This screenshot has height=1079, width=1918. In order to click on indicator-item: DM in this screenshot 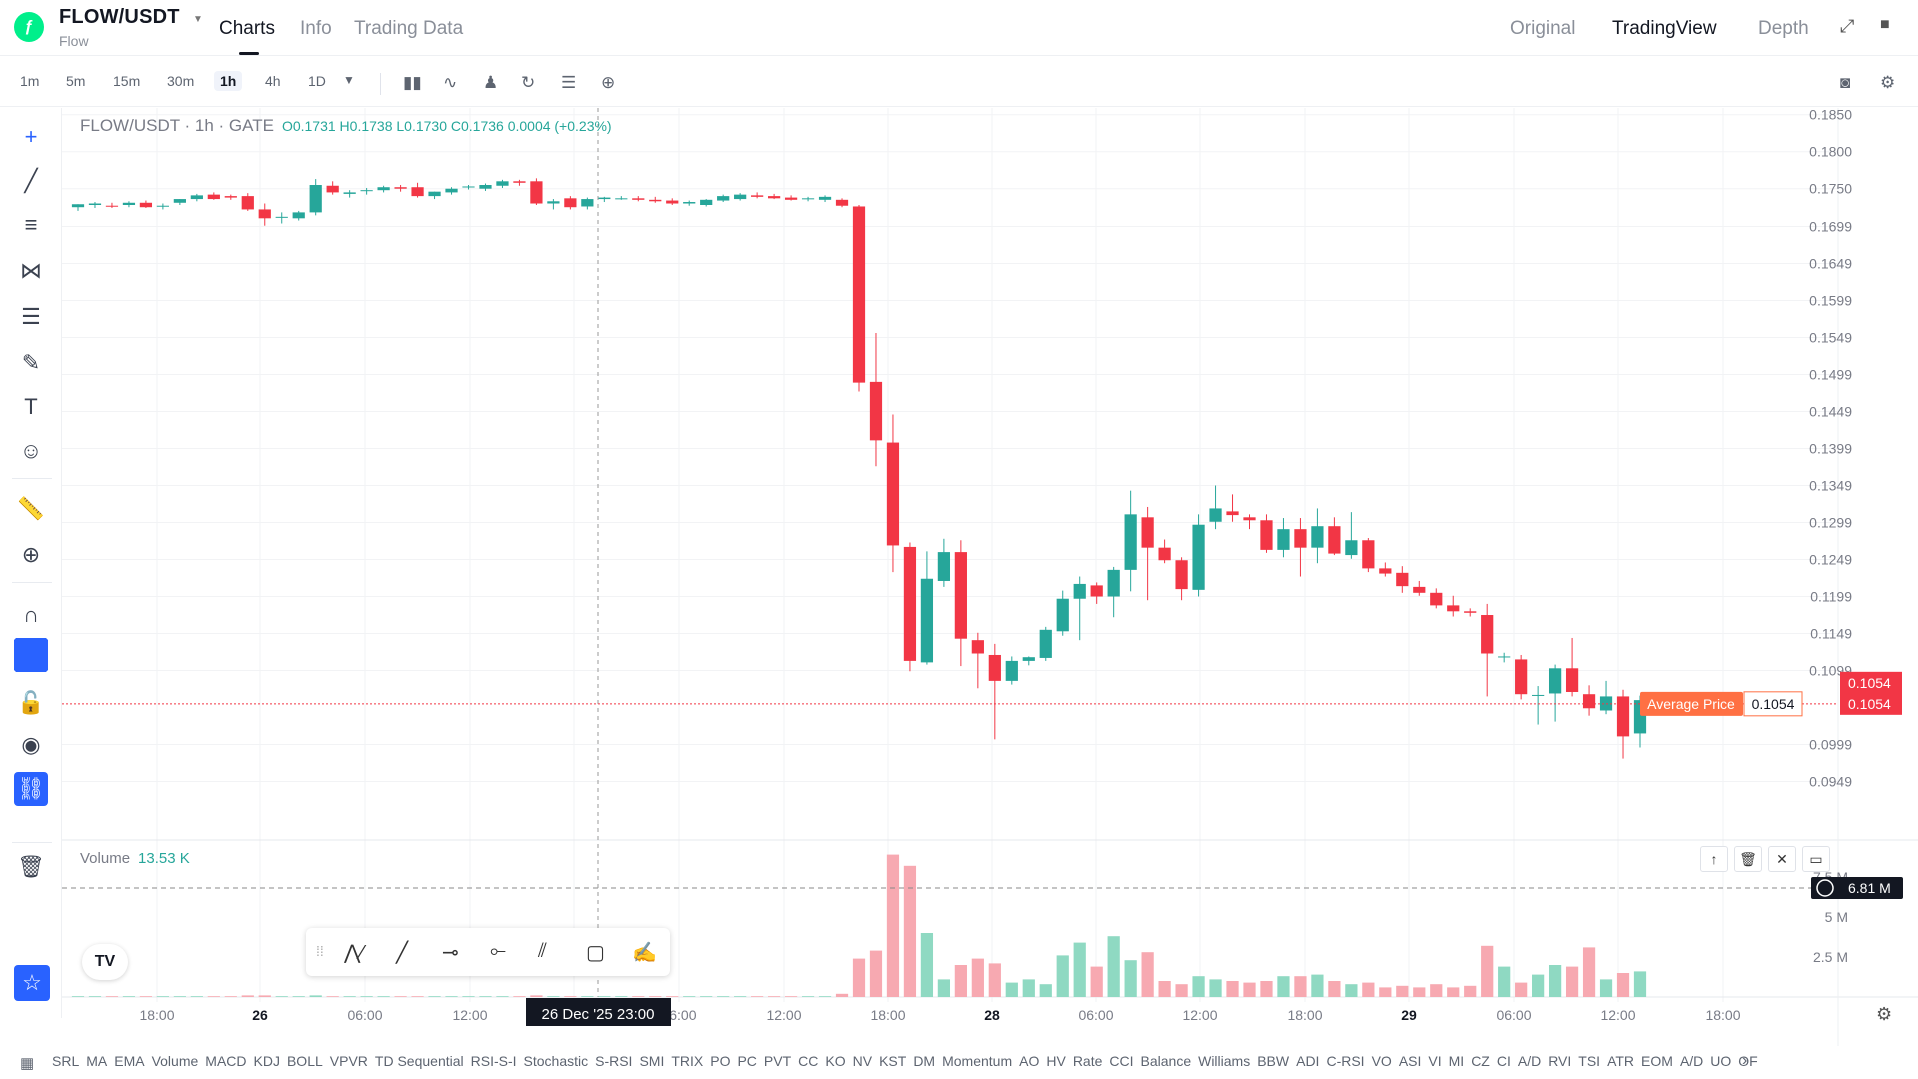, I will do `click(924, 1061)`.